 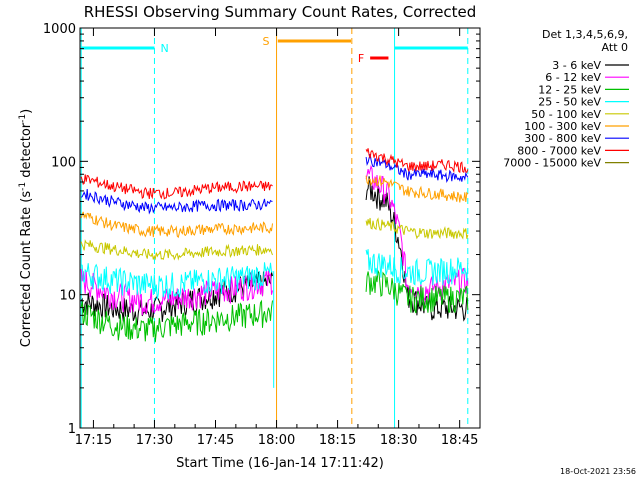 I want to click on legend-entry-label: 25 - 50 keV, so click(x=569, y=102).